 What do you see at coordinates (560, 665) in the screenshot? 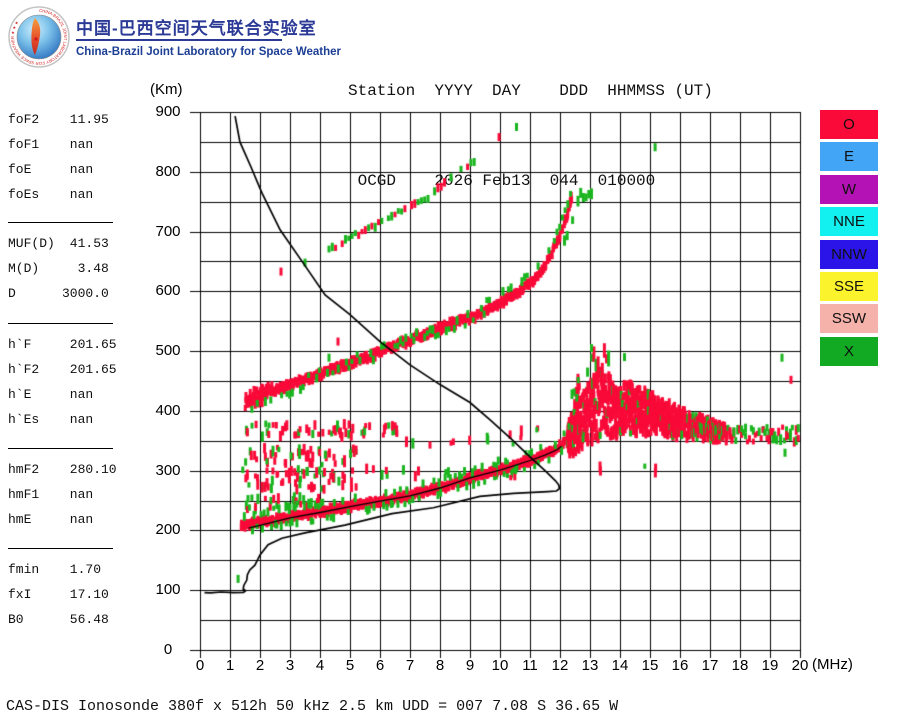
I see `x-tick-label-12: 12` at bounding box center [560, 665].